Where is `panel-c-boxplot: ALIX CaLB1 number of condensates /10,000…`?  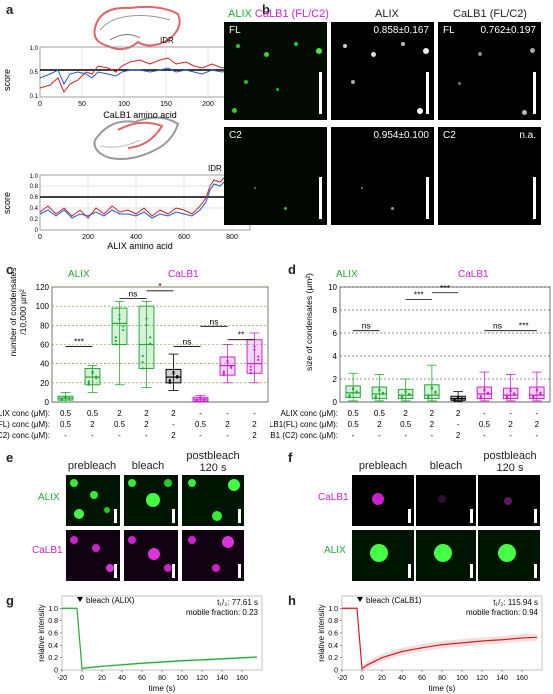 panel-c-boxplot: ALIX CaLB1 number of condensates /10,000… is located at coordinates (134, 354).